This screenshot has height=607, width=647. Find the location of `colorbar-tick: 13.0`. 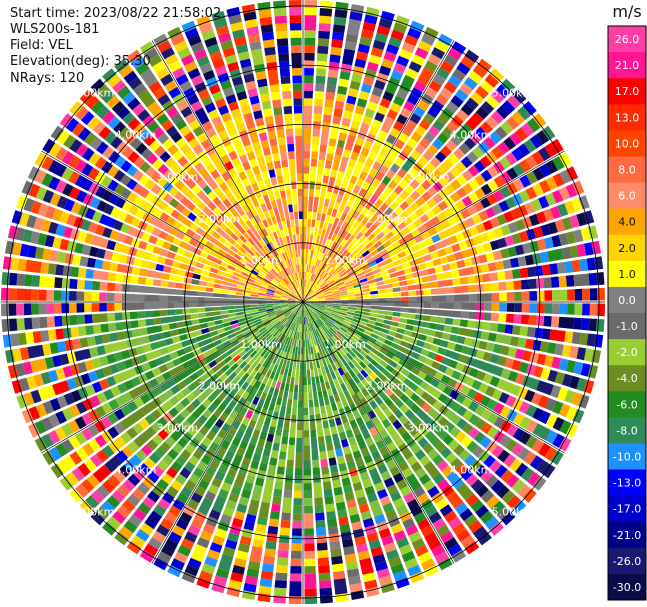

colorbar-tick: 13.0 is located at coordinates (627, 117).